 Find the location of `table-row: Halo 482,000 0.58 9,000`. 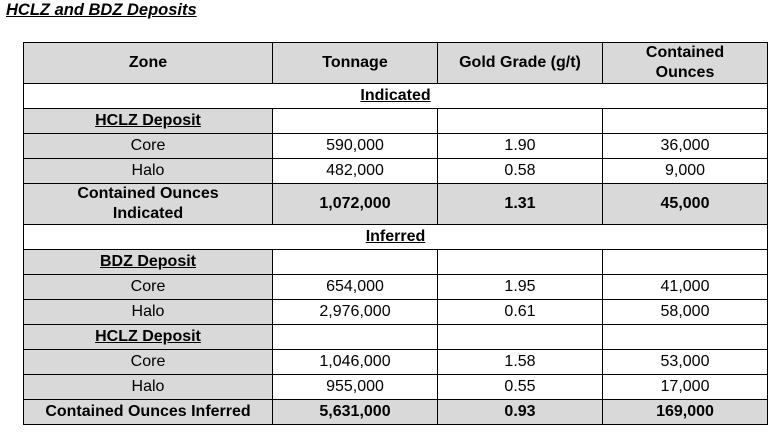

table-row: Halo 482,000 0.58 9,000 is located at coordinates (395, 171).